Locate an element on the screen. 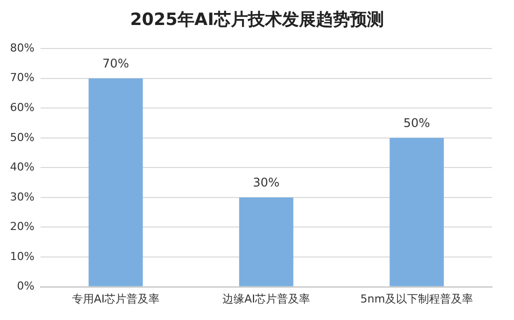  data-label: 50% is located at coordinates (416, 123).